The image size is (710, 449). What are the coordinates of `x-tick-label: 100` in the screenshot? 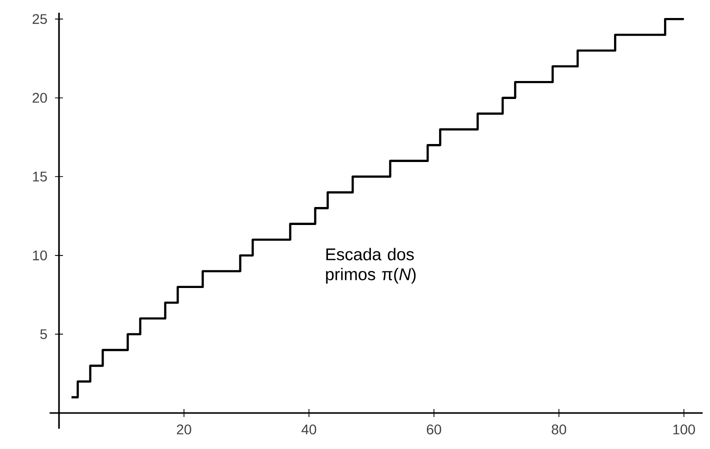 It's located at (684, 429).